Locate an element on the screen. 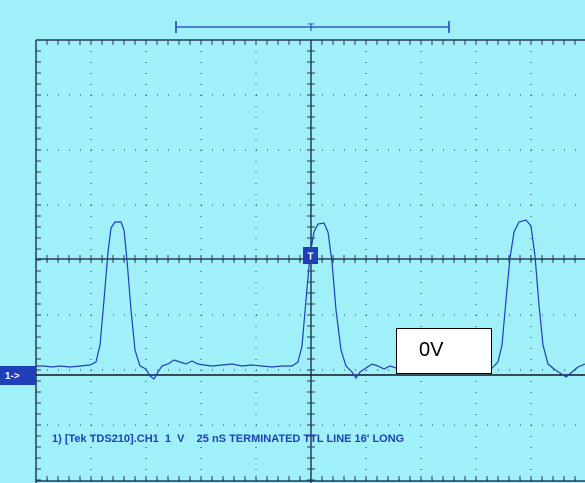  trigger-marker: T is located at coordinates (310, 255).